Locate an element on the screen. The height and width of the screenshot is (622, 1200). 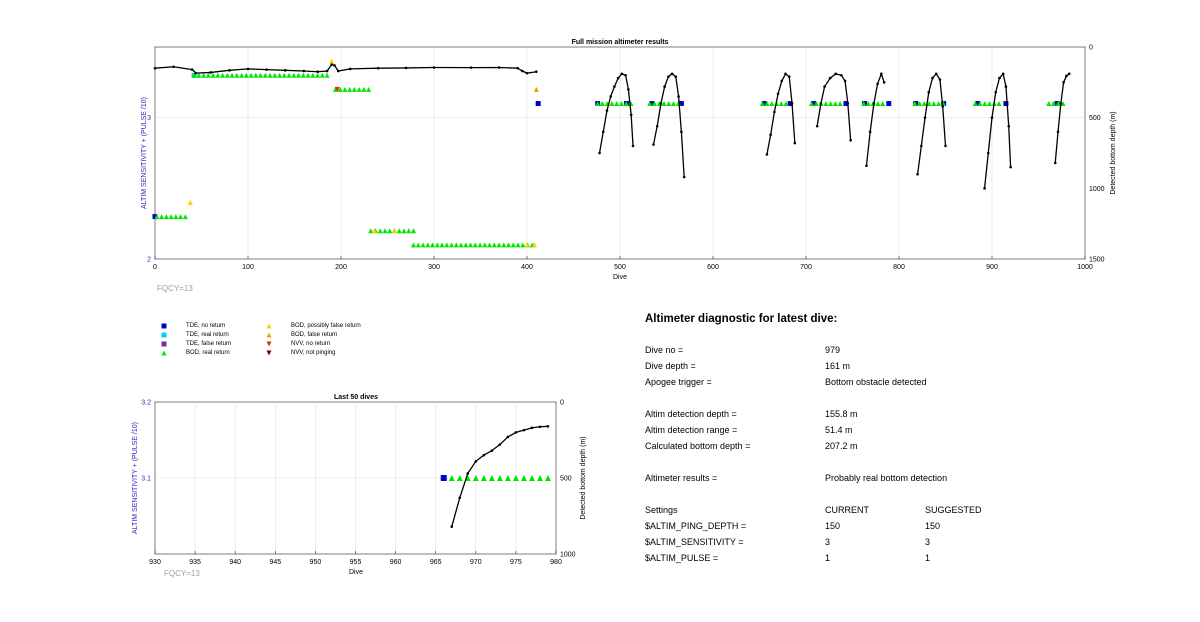
bod-possibly-false-return-legend-marker is located at coordinates (269, 326).